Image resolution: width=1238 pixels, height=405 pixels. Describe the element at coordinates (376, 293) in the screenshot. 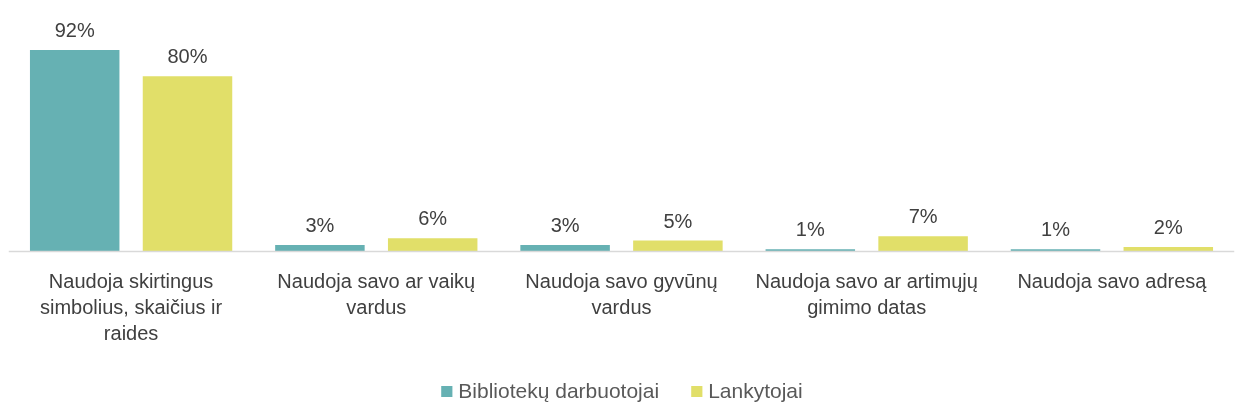

I see `x-tick-label: Naudoja savo ar vaikų vardus` at that location.